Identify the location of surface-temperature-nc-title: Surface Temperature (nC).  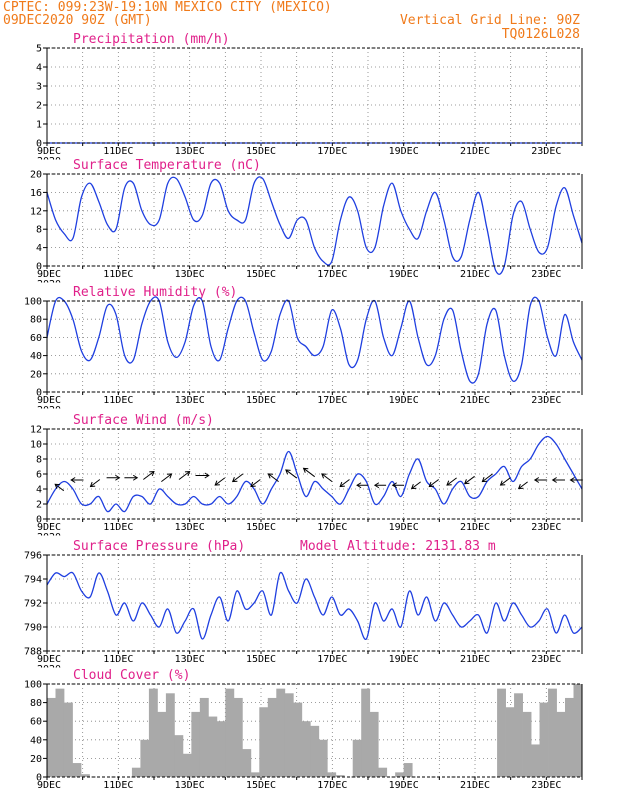
(167, 165).